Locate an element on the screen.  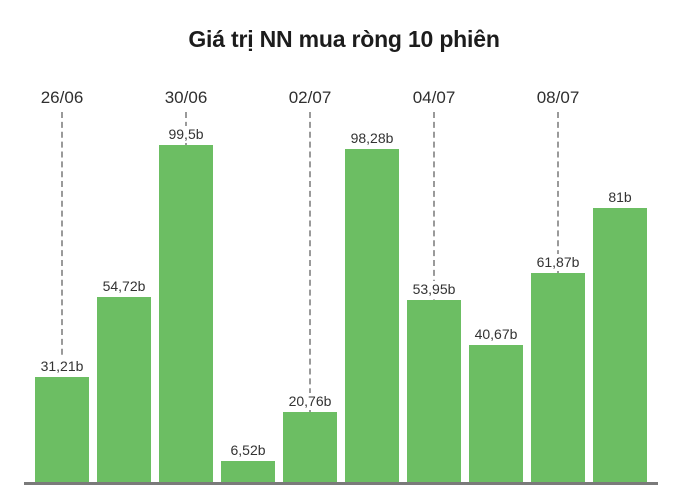
bar-value-label: 6,52b is located at coordinates (248, 450).